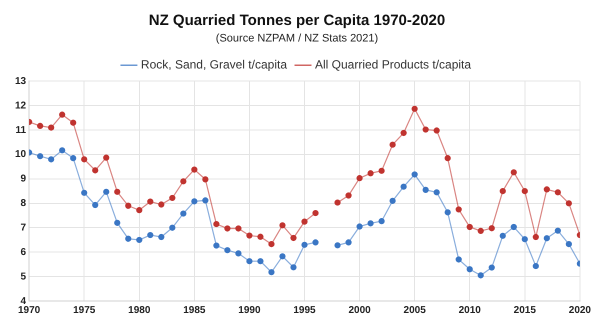 This screenshot has width=602, height=327. What do you see at coordinates (21, 81) in the screenshot?
I see `y-tick-label: 13` at bounding box center [21, 81].